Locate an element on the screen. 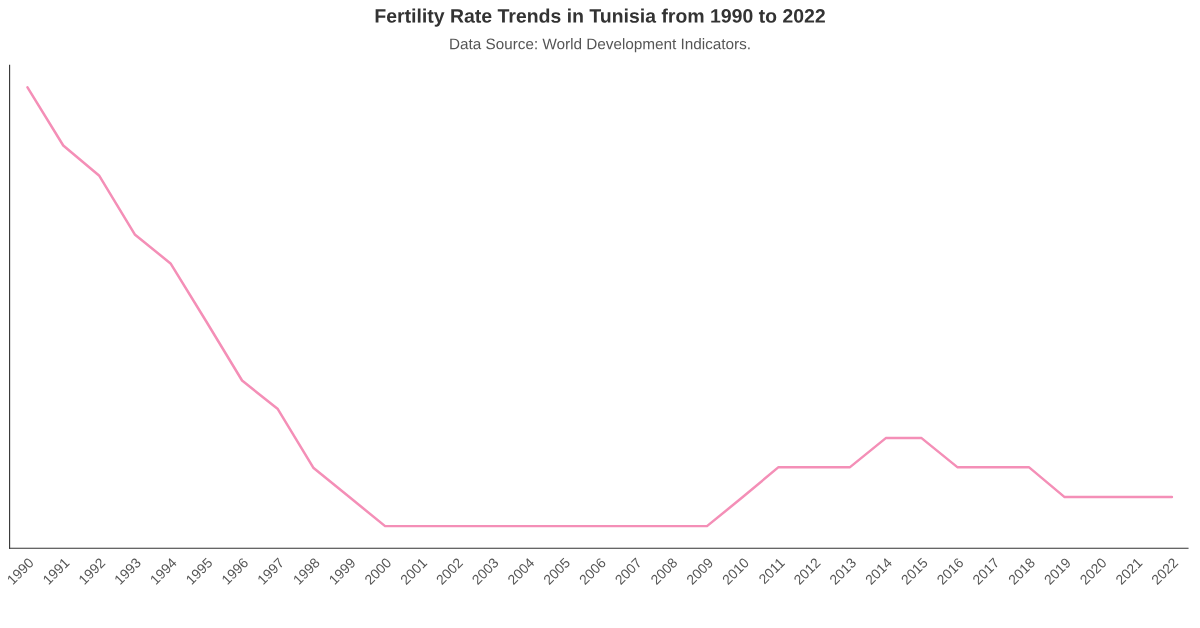  chart-subtitle: Data Source: World Development Indicators. is located at coordinates (600, 45).